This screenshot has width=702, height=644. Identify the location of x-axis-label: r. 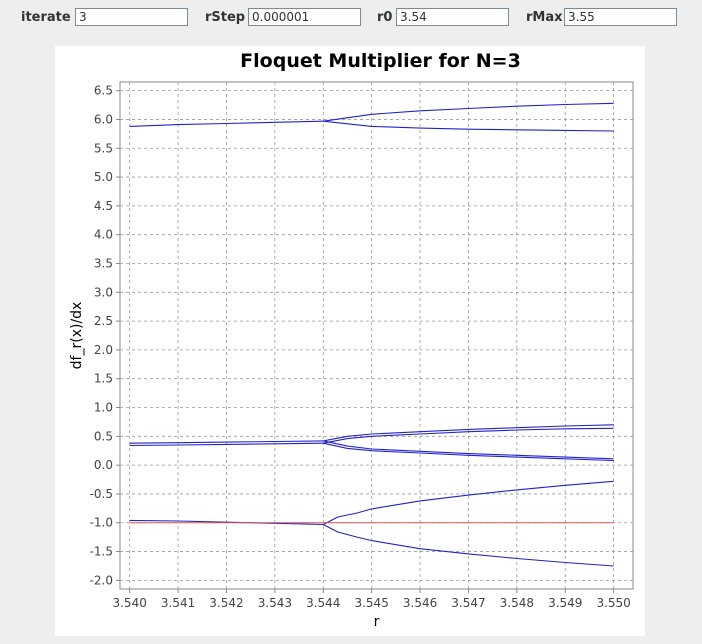
(377, 622).